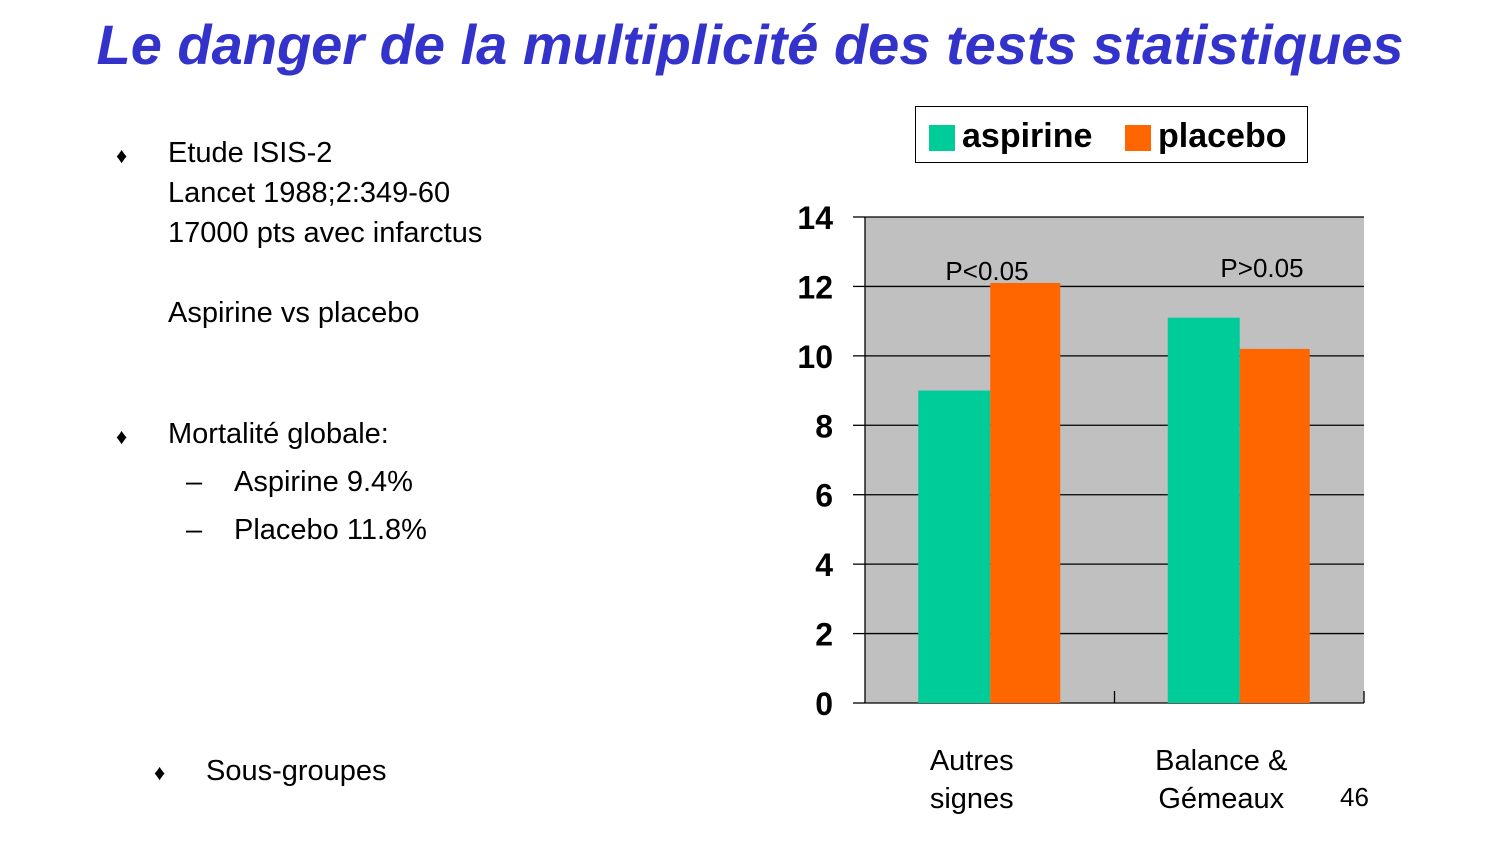 The height and width of the screenshot is (845, 1500). Describe the element at coordinates (325, 233) in the screenshot. I see `study-line-3: 17000 pts avec infarctus` at that location.